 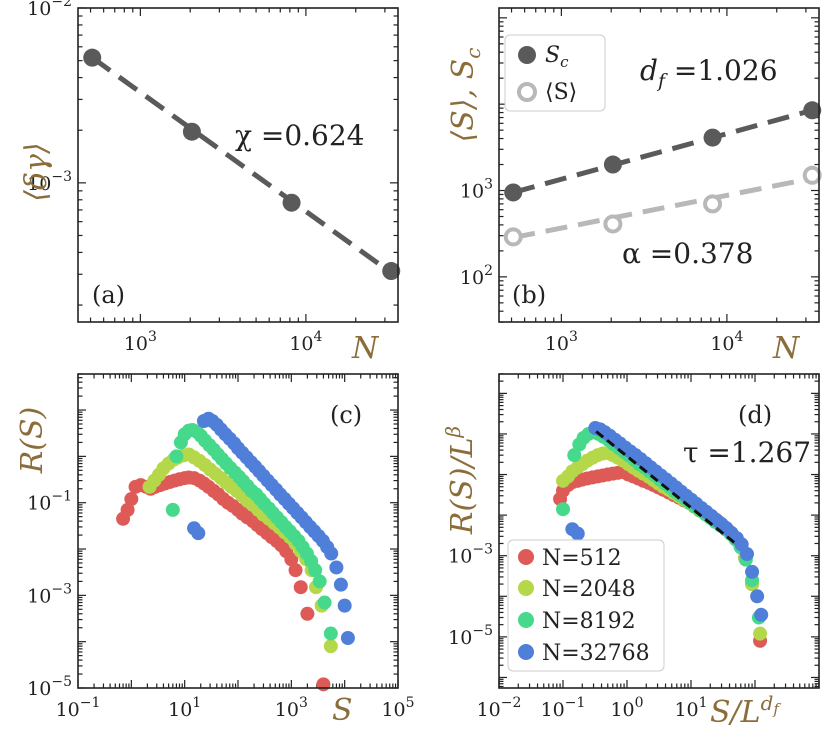 I want to click on d-x-tick-label: 10⁻², so click(x=499, y=708).